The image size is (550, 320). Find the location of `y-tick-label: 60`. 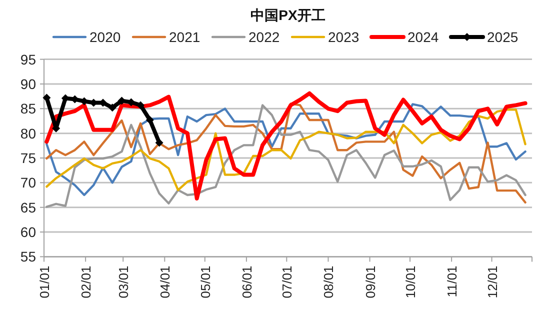

y-tick-label: 60 is located at coordinates (28, 232).